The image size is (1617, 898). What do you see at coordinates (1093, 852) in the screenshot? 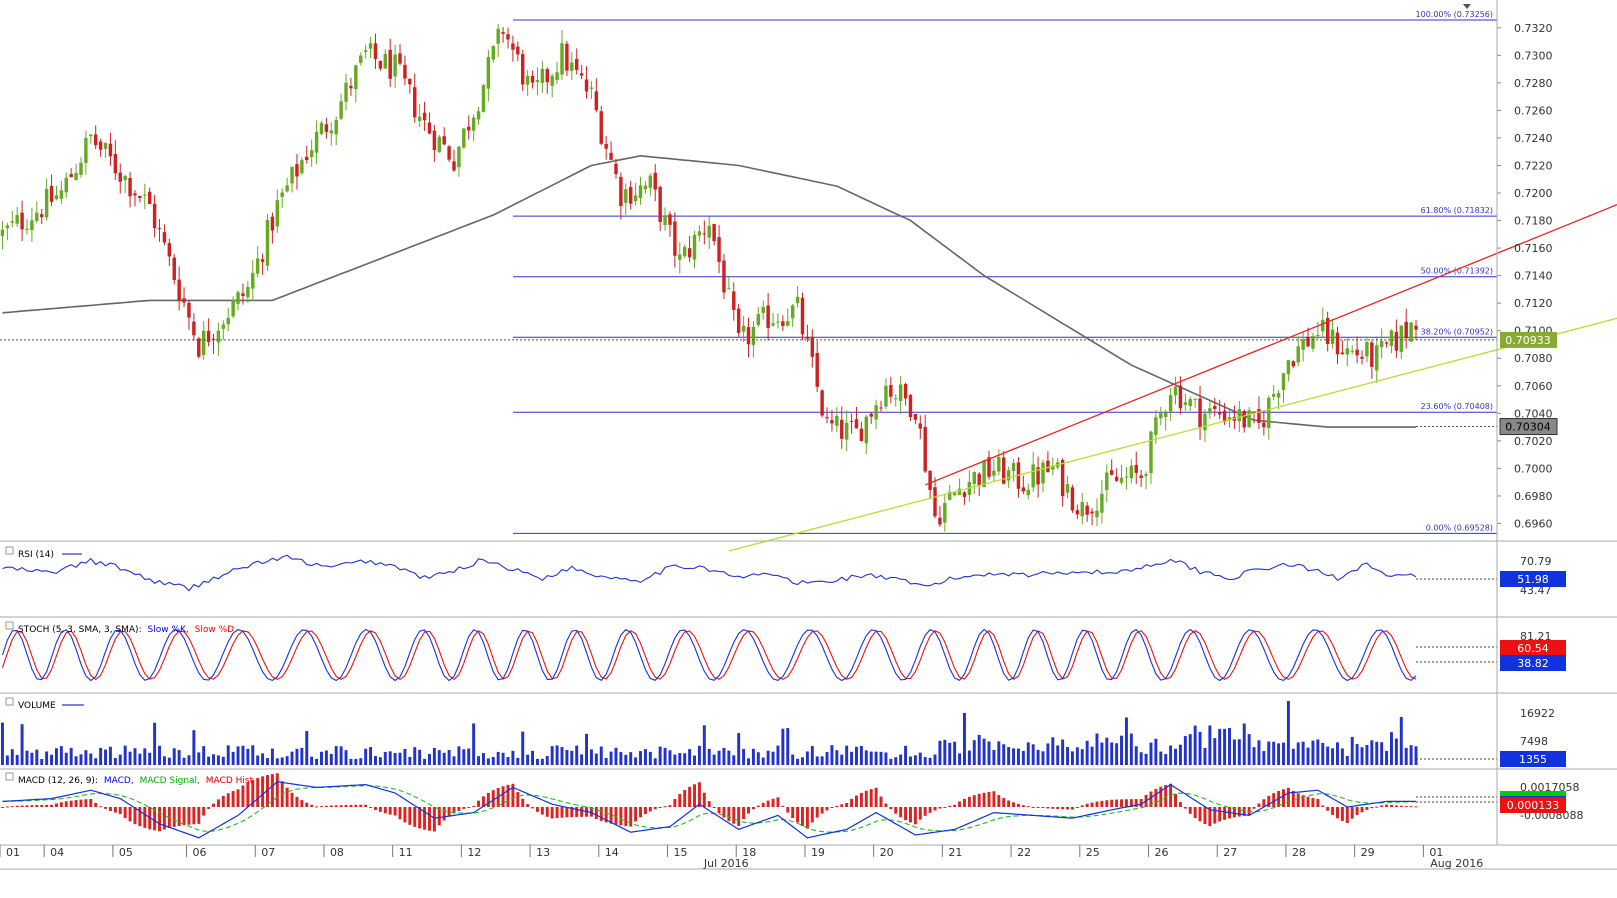
I see `day-label-16: 25` at bounding box center [1093, 852].